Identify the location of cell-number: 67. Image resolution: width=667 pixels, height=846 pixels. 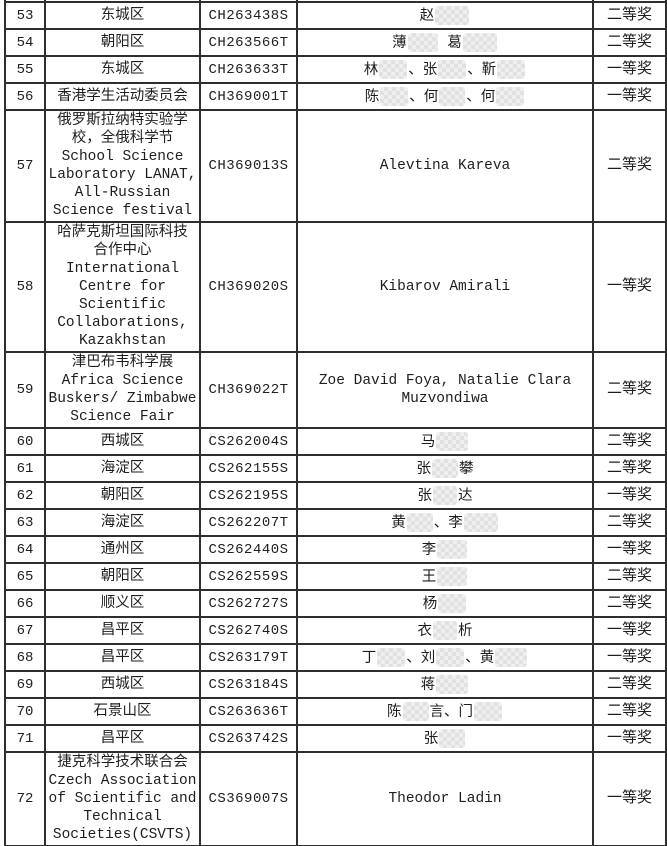
(25, 630).